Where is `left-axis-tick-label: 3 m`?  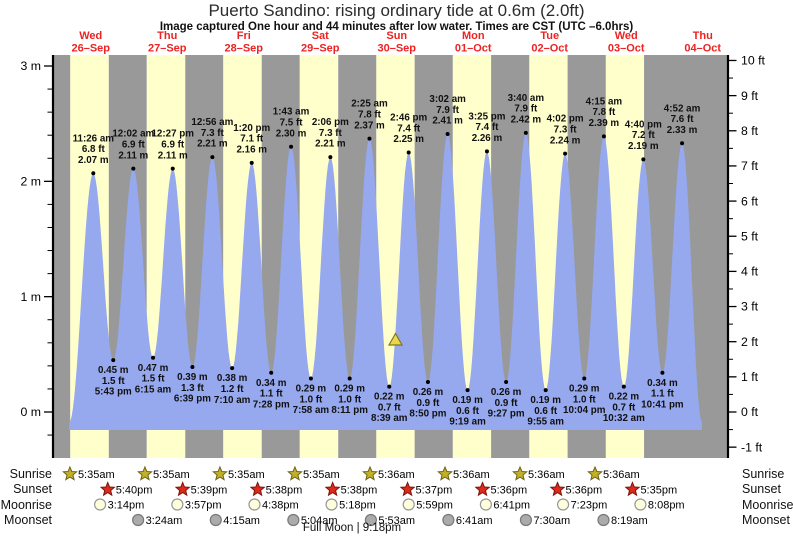 left-axis-tick-label: 3 m is located at coordinates (31, 66).